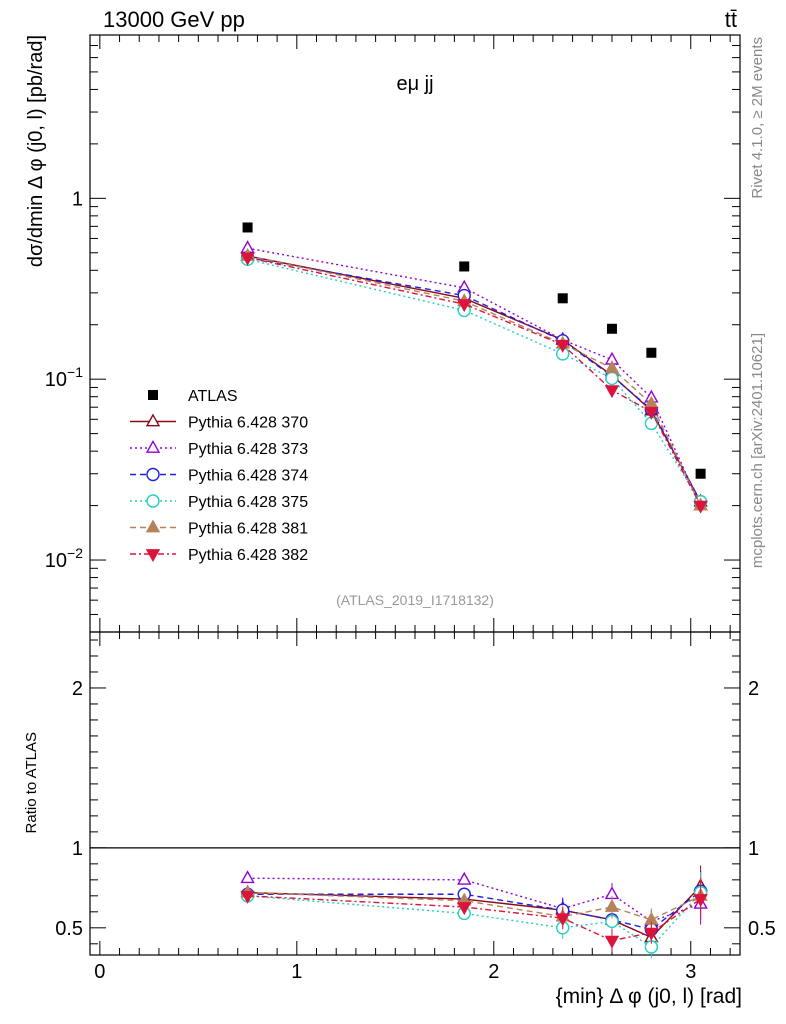 Image resolution: width=786 pixels, height=1024 pixels. What do you see at coordinates (753, 689) in the screenshot?
I see `y-tick-label-ratio-right: 2` at bounding box center [753, 689].